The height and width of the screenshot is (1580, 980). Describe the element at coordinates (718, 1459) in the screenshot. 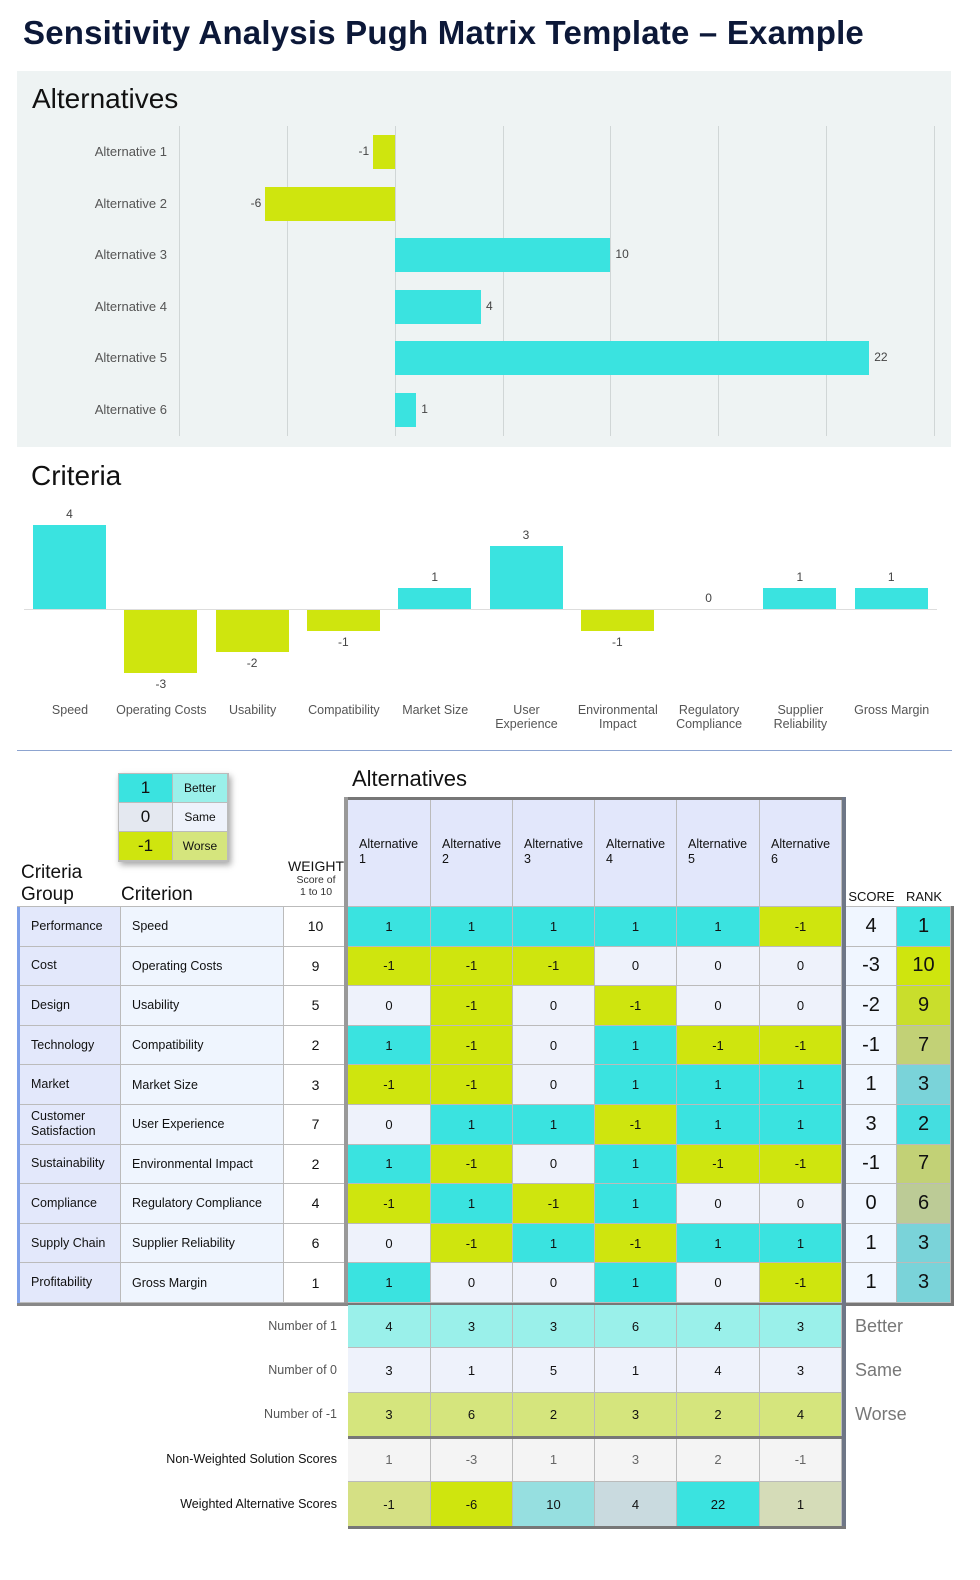

I see `summary-cell-alt-5: 2` at that location.